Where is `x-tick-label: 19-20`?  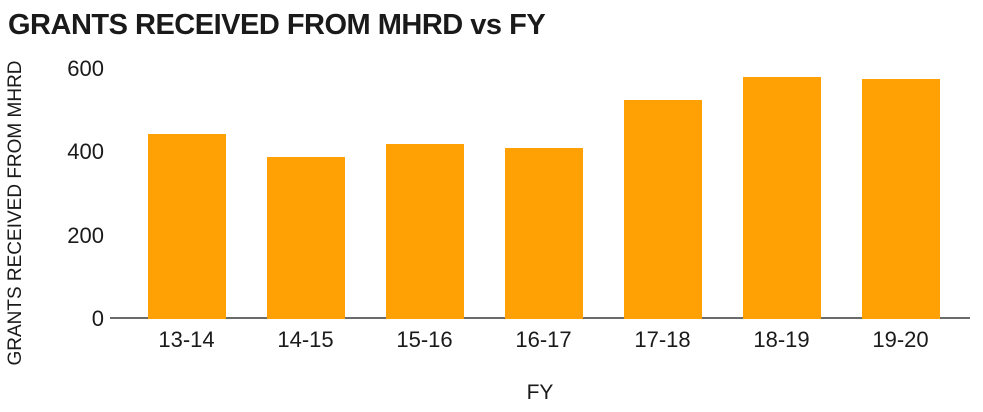 x-tick-label: 19-20 is located at coordinates (900, 339).